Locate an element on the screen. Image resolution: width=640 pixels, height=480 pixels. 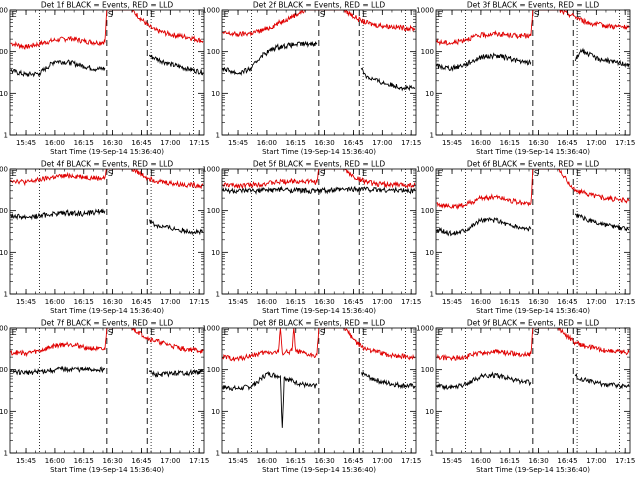
panel-title: Det 1f BLACK = Events, RED = LLD is located at coordinates (107, 5).